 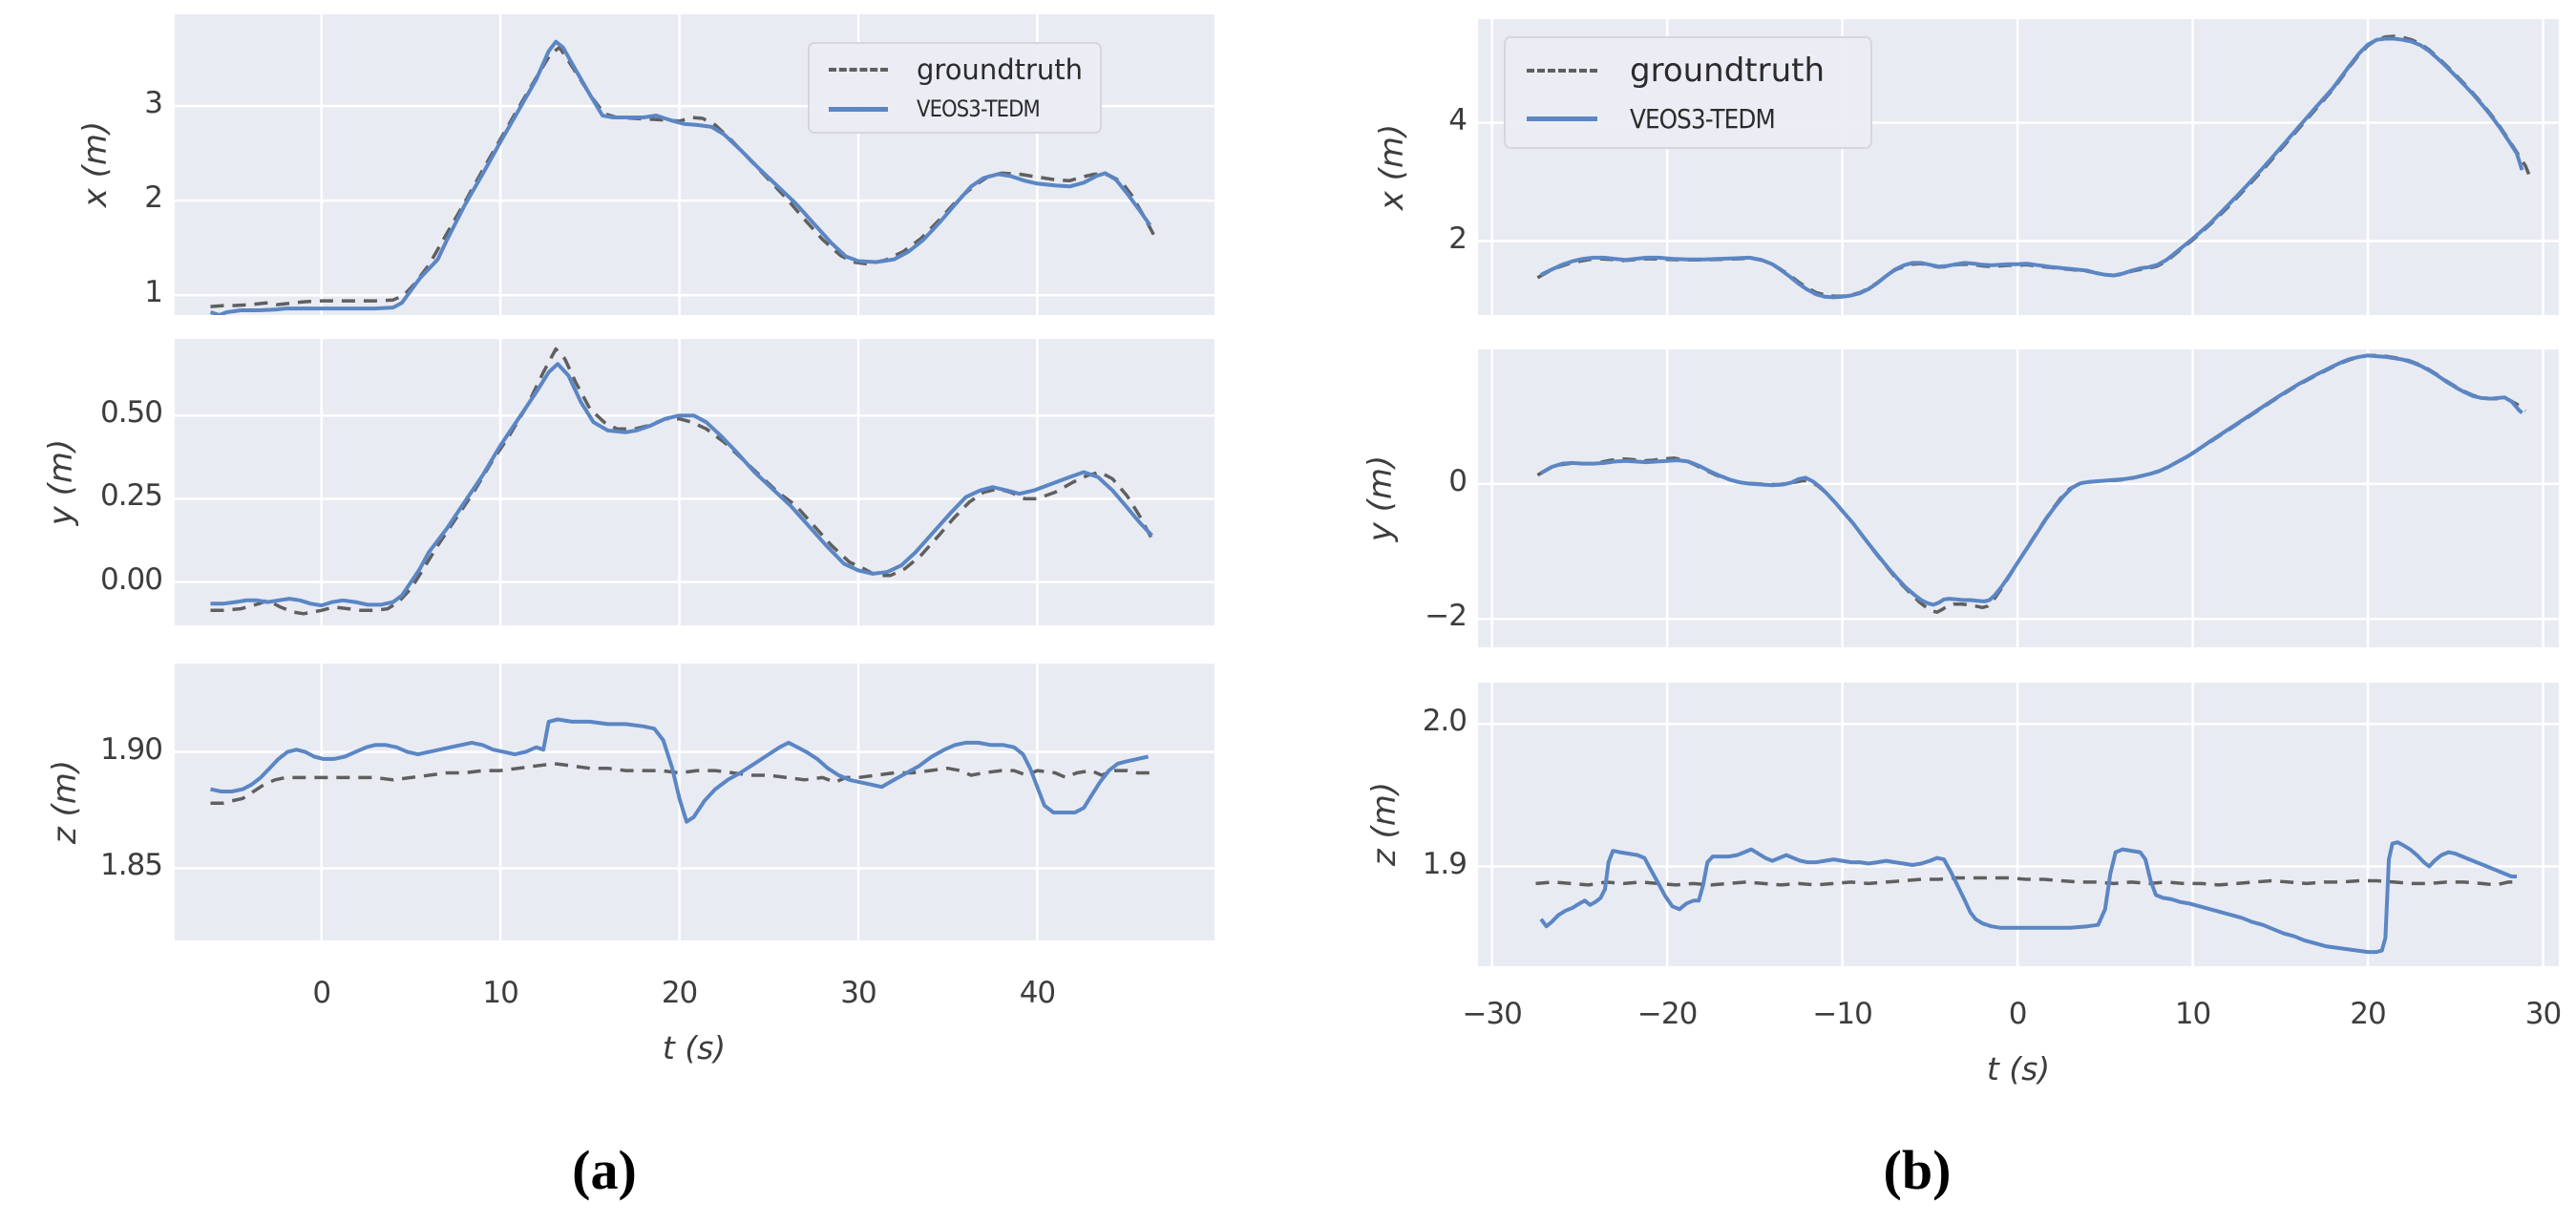 I want to click on y-tick-label: 1.90, so click(x=131, y=749).